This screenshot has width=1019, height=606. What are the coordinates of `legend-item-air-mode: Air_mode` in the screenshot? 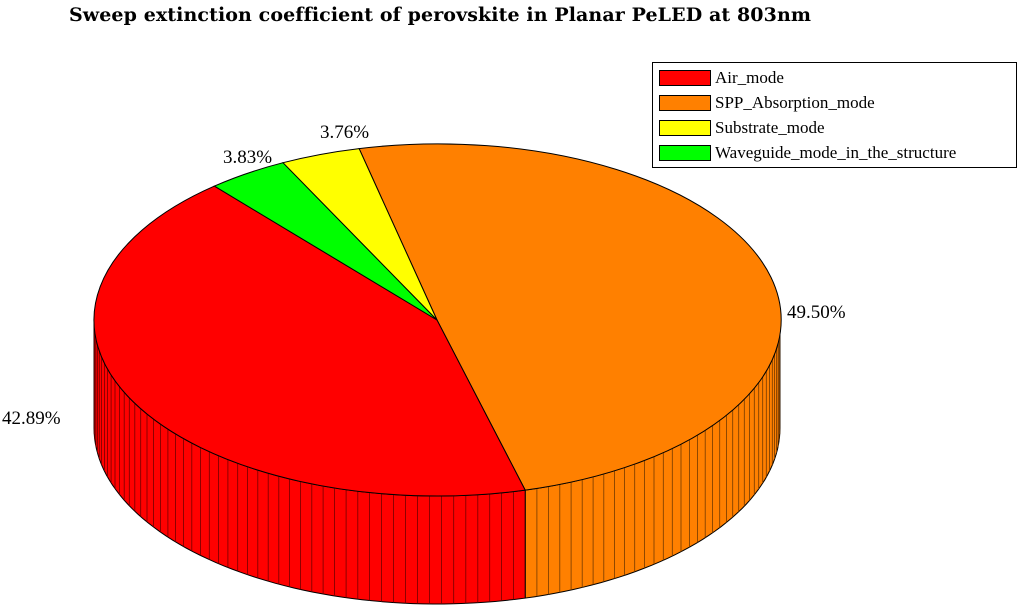 It's located at (721, 78).